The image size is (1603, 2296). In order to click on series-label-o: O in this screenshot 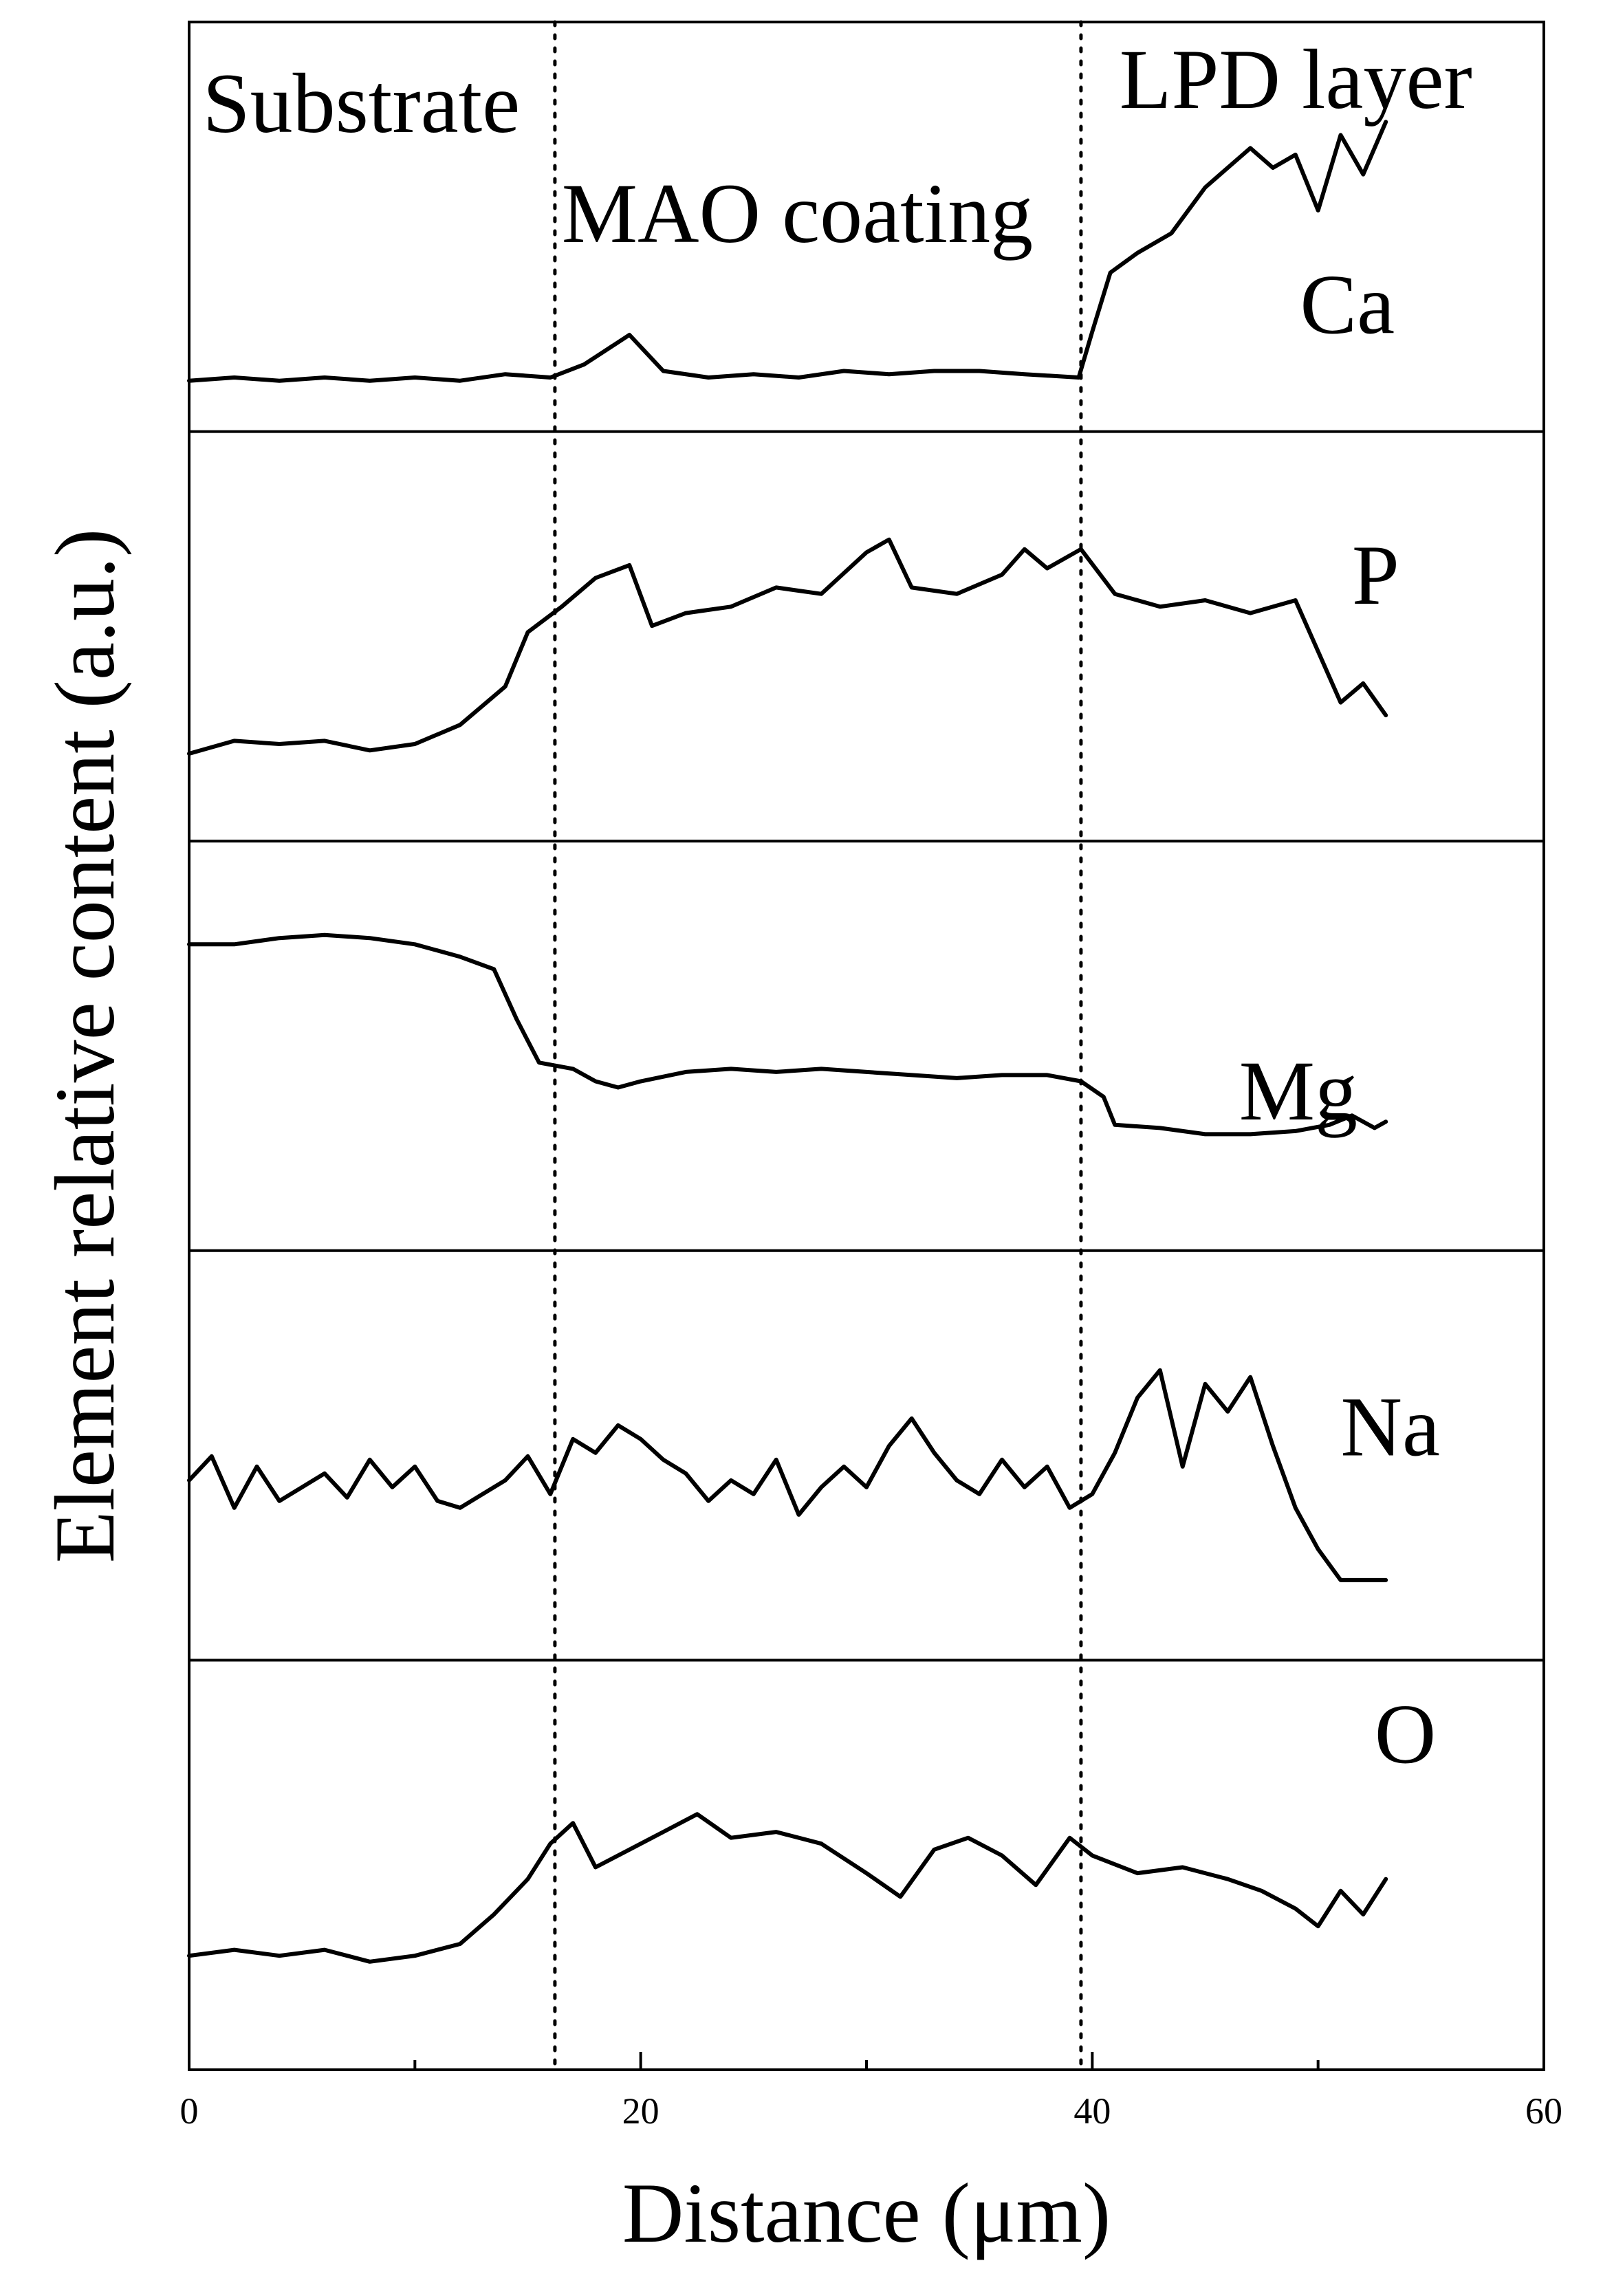, I will do `click(1406, 1734)`.